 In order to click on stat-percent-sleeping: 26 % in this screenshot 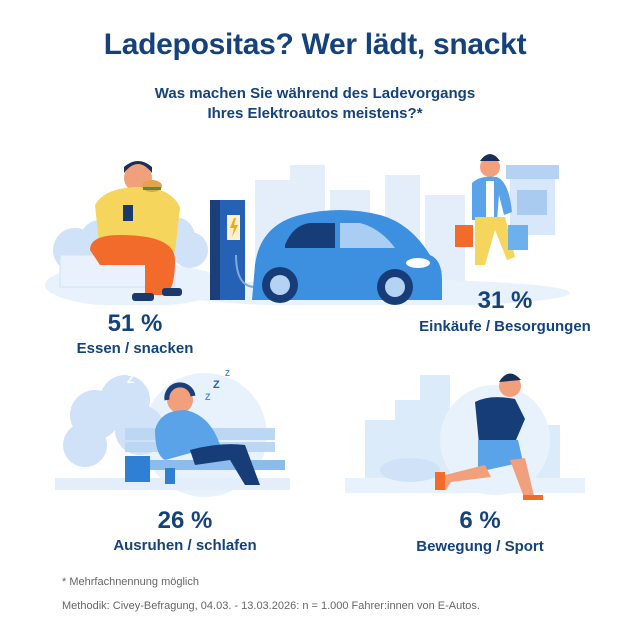, I will do `click(185, 520)`.